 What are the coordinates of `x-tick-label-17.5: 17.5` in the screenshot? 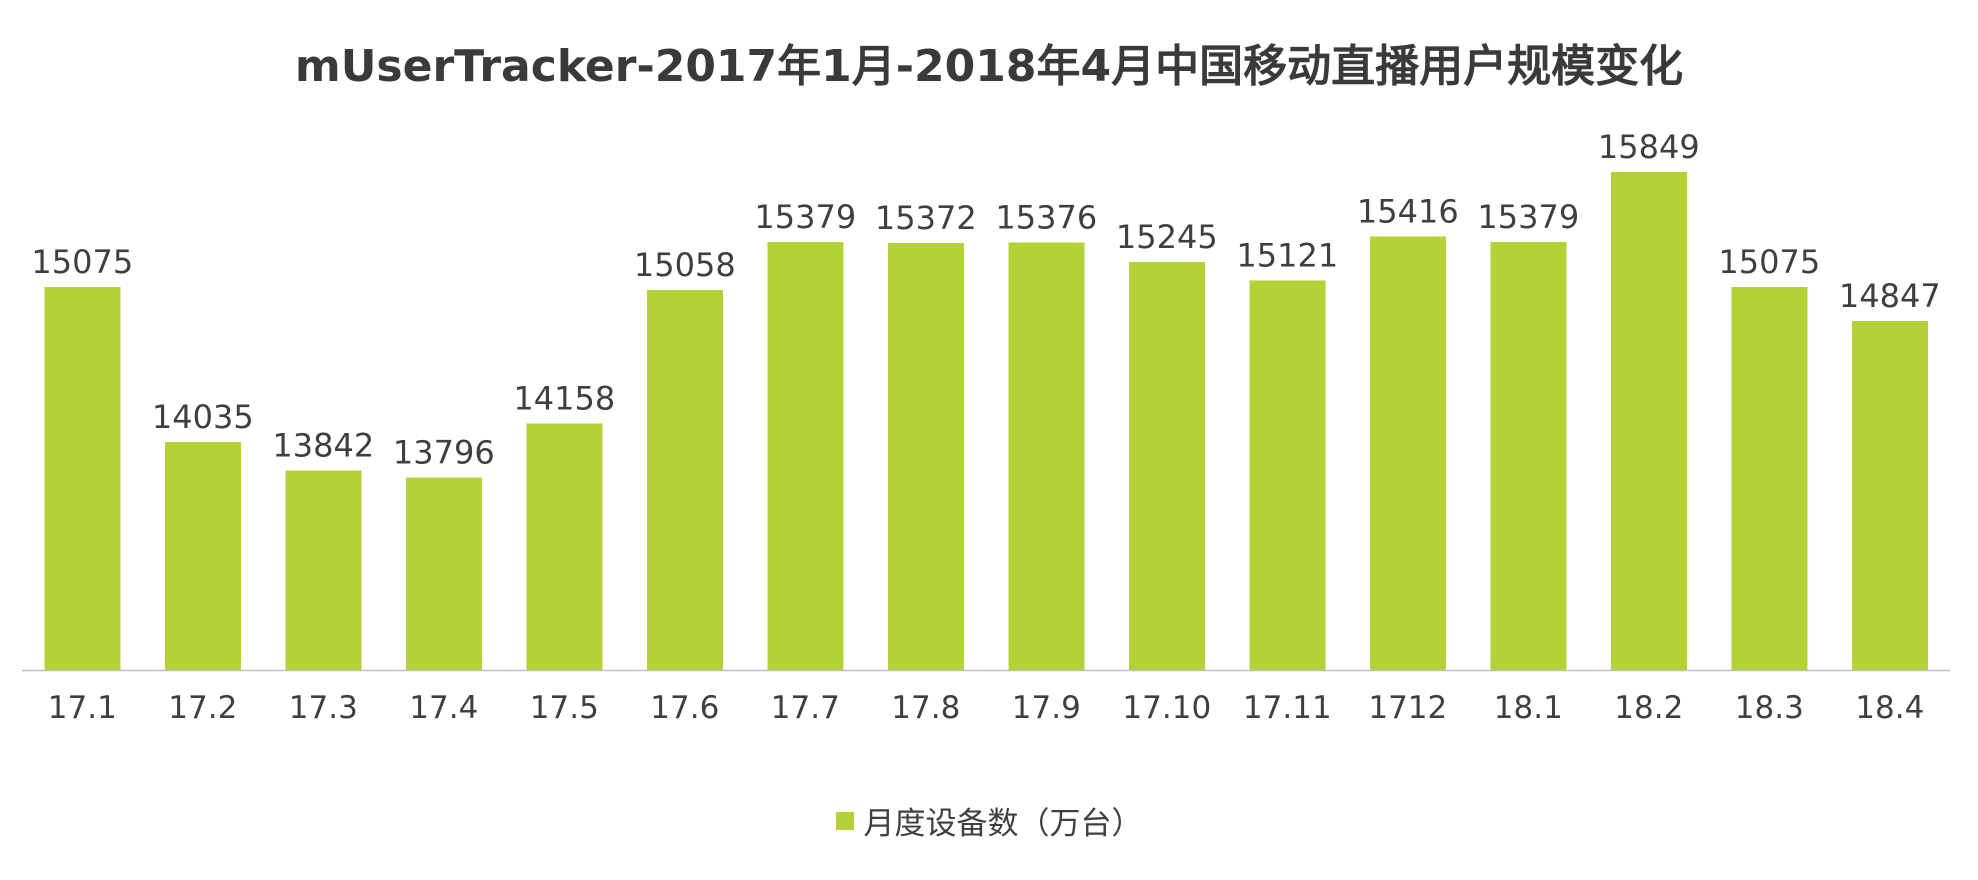 It's located at (564, 708).